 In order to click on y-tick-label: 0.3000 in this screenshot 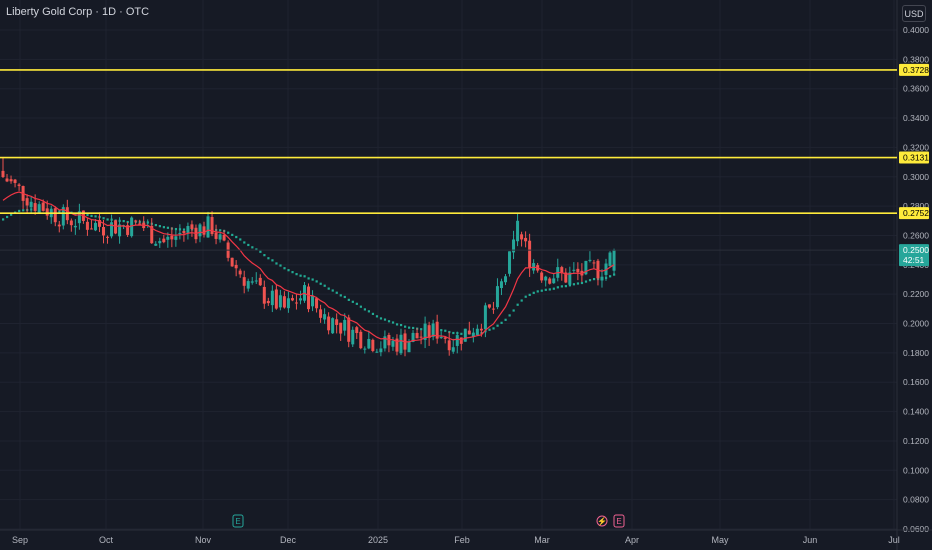, I will do `click(916, 177)`.